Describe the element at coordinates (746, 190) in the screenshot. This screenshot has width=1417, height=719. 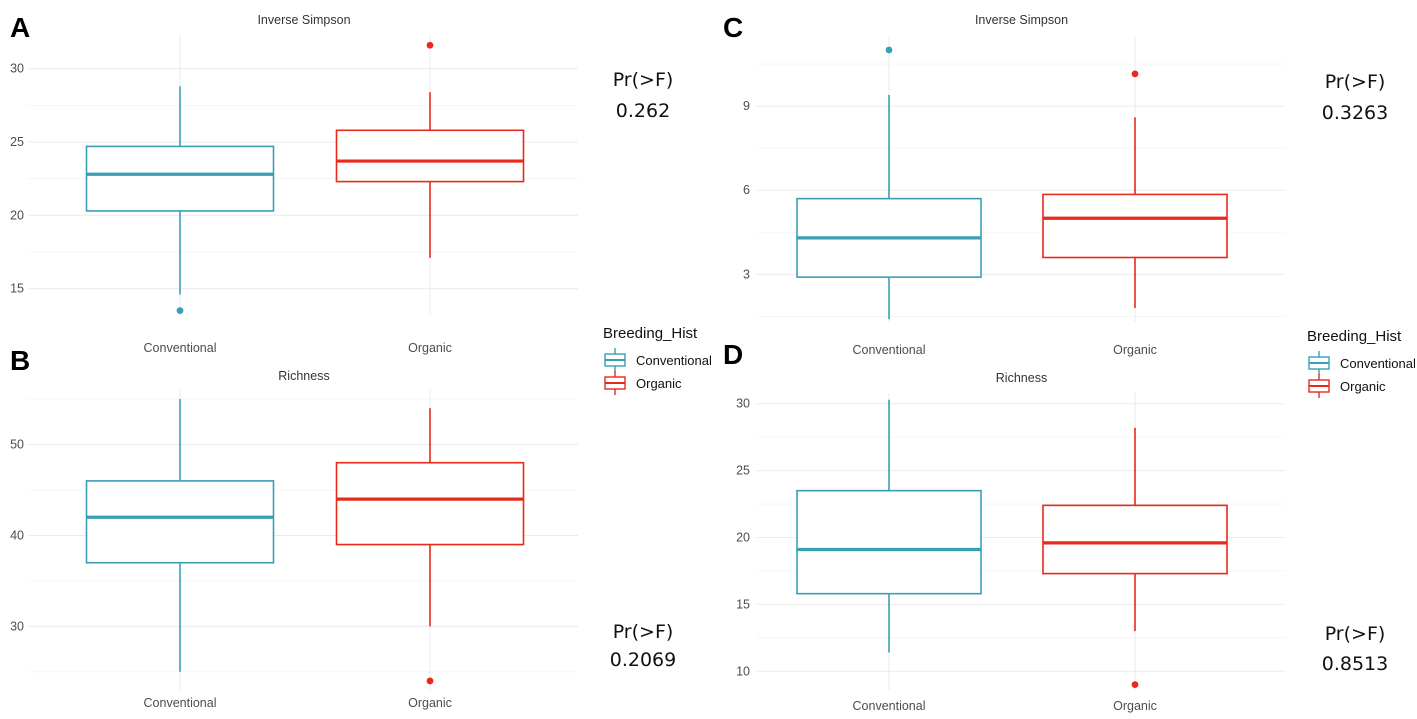
I see `y-tick-label: 6` at that location.